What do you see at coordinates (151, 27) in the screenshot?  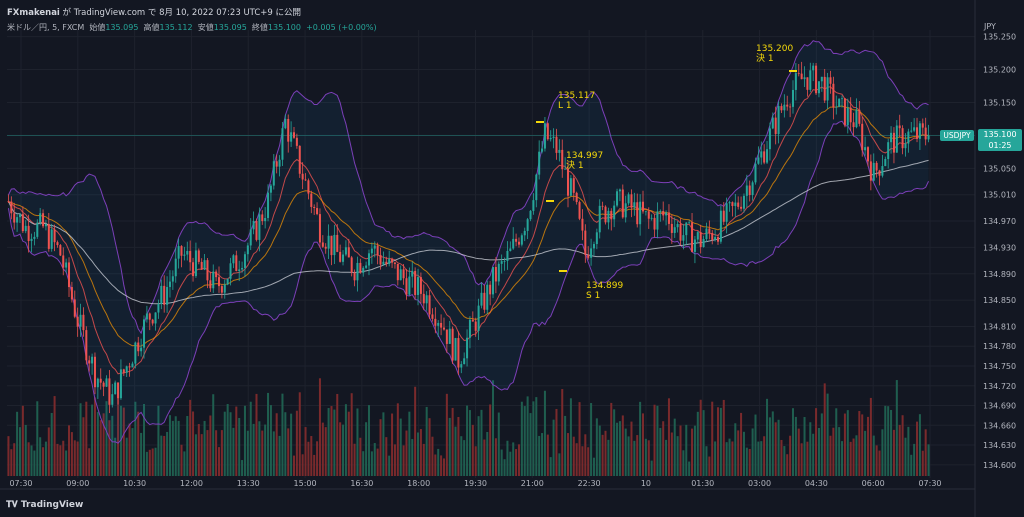 I see `high-label: 高値` at bounding box center [151, 27].